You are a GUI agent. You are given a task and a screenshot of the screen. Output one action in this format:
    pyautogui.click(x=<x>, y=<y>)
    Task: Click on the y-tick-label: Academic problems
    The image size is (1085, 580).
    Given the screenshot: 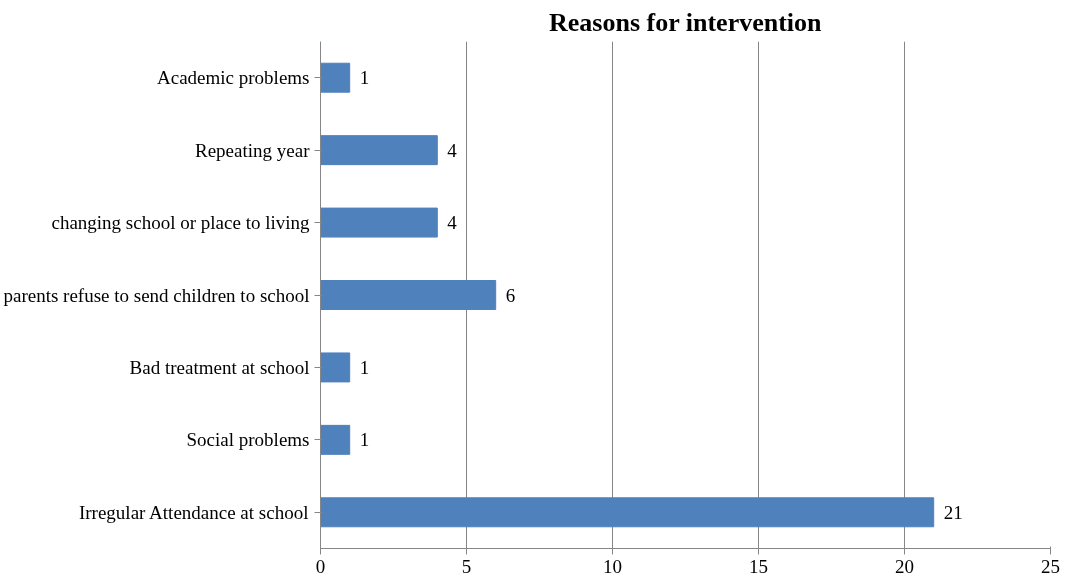 What is the action you would take?
    pyautogui.click(x=233, y=78)
    